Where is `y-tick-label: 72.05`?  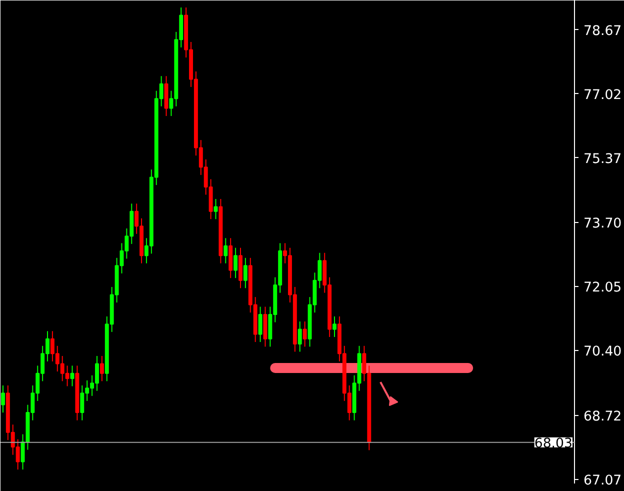
y-tick-label: 72.05 is located at coordinates (603, 288).